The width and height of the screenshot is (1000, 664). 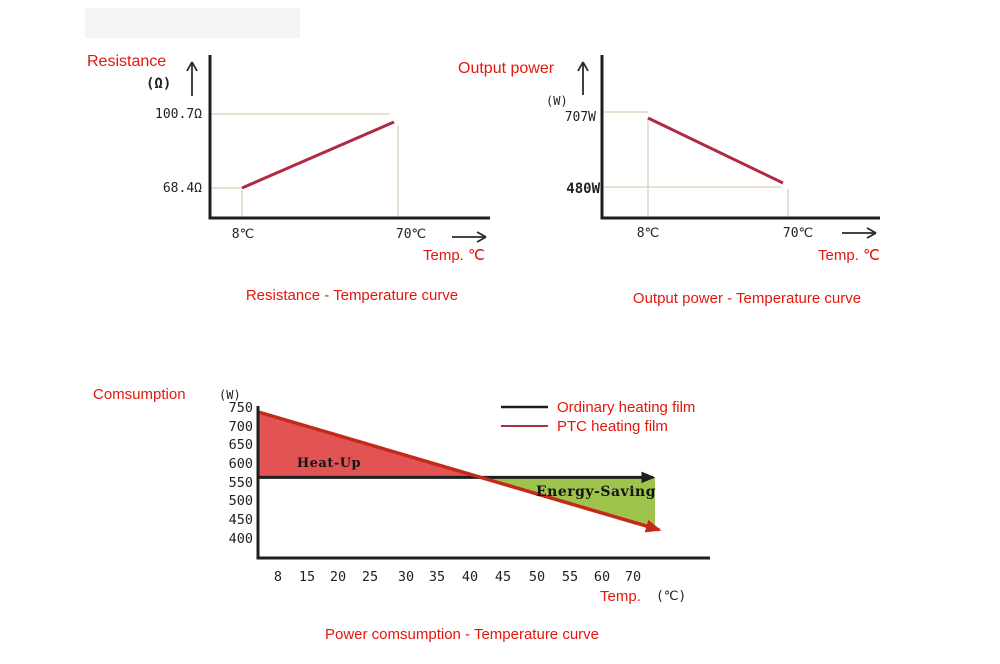 What do you see at coordinates (243, 234) in the screenshot?
I see `chart1-x-tick-8: 8℃` at bounding box center [243, 234].